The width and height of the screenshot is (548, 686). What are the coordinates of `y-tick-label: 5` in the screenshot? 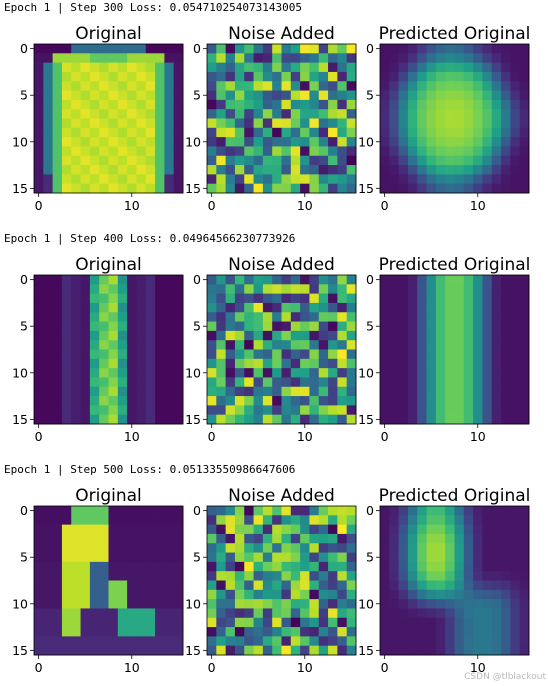 It's located at (24, 326).